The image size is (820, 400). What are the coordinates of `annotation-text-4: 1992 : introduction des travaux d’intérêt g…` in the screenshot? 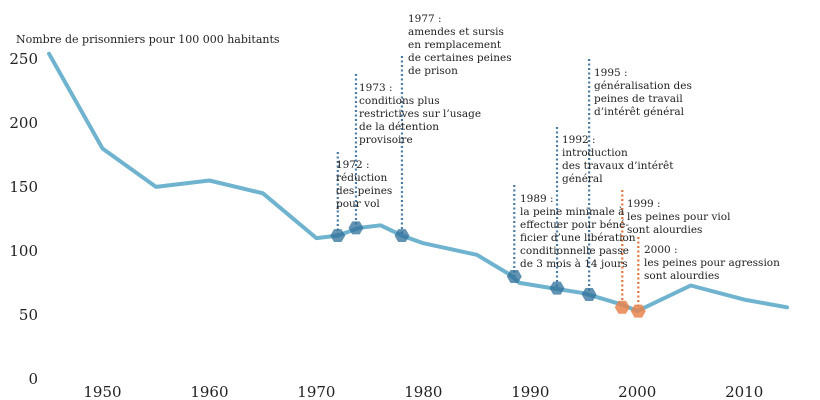 It's located at (618, 159).